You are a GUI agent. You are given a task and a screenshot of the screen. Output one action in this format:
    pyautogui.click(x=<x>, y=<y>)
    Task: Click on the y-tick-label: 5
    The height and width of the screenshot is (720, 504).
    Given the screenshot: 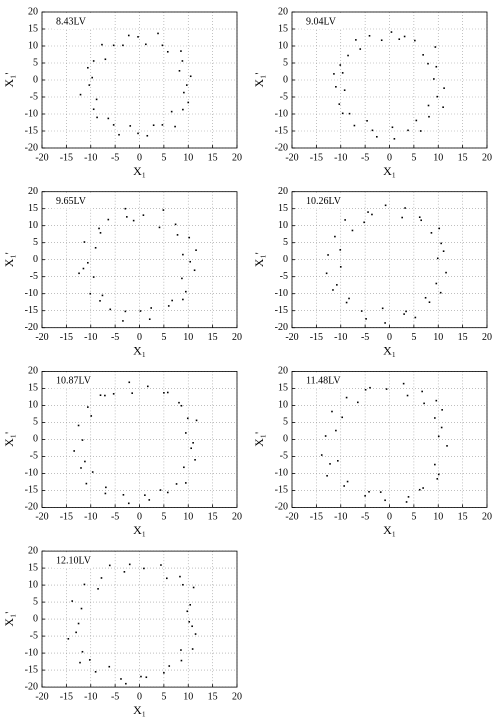 What is the action you would take?
    pyautogui.click(x=285, y=62)
    